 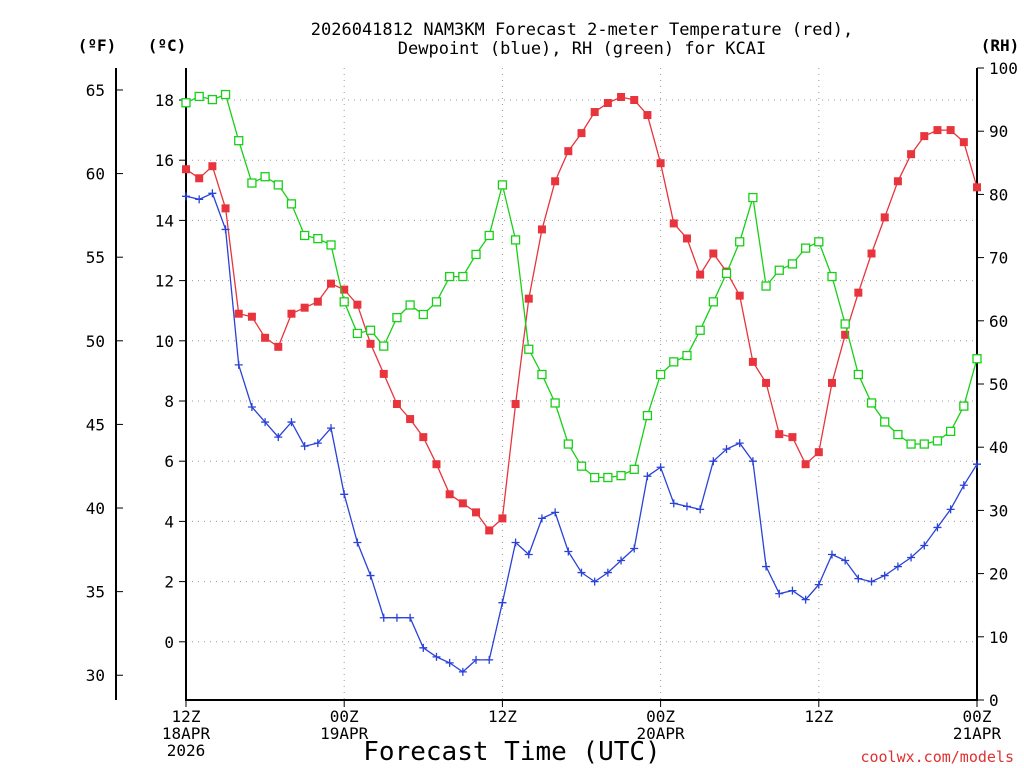 What do you see at coordinates (998, 510) in the screenshot?
I see `rh-tick-label: 30` at bounding box center [998, 510].